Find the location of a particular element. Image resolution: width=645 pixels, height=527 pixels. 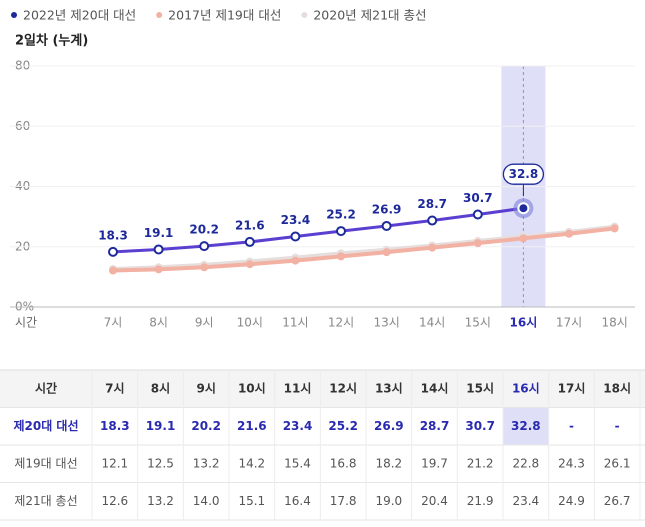

table-row-label: 제19대 대선 is located at coordinates (45, 463).